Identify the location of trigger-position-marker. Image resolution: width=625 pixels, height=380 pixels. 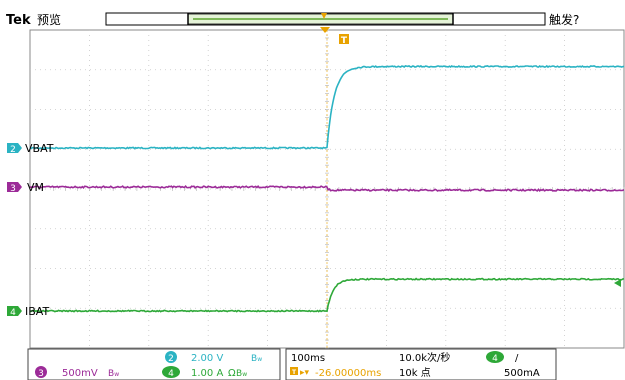
(324, 16).